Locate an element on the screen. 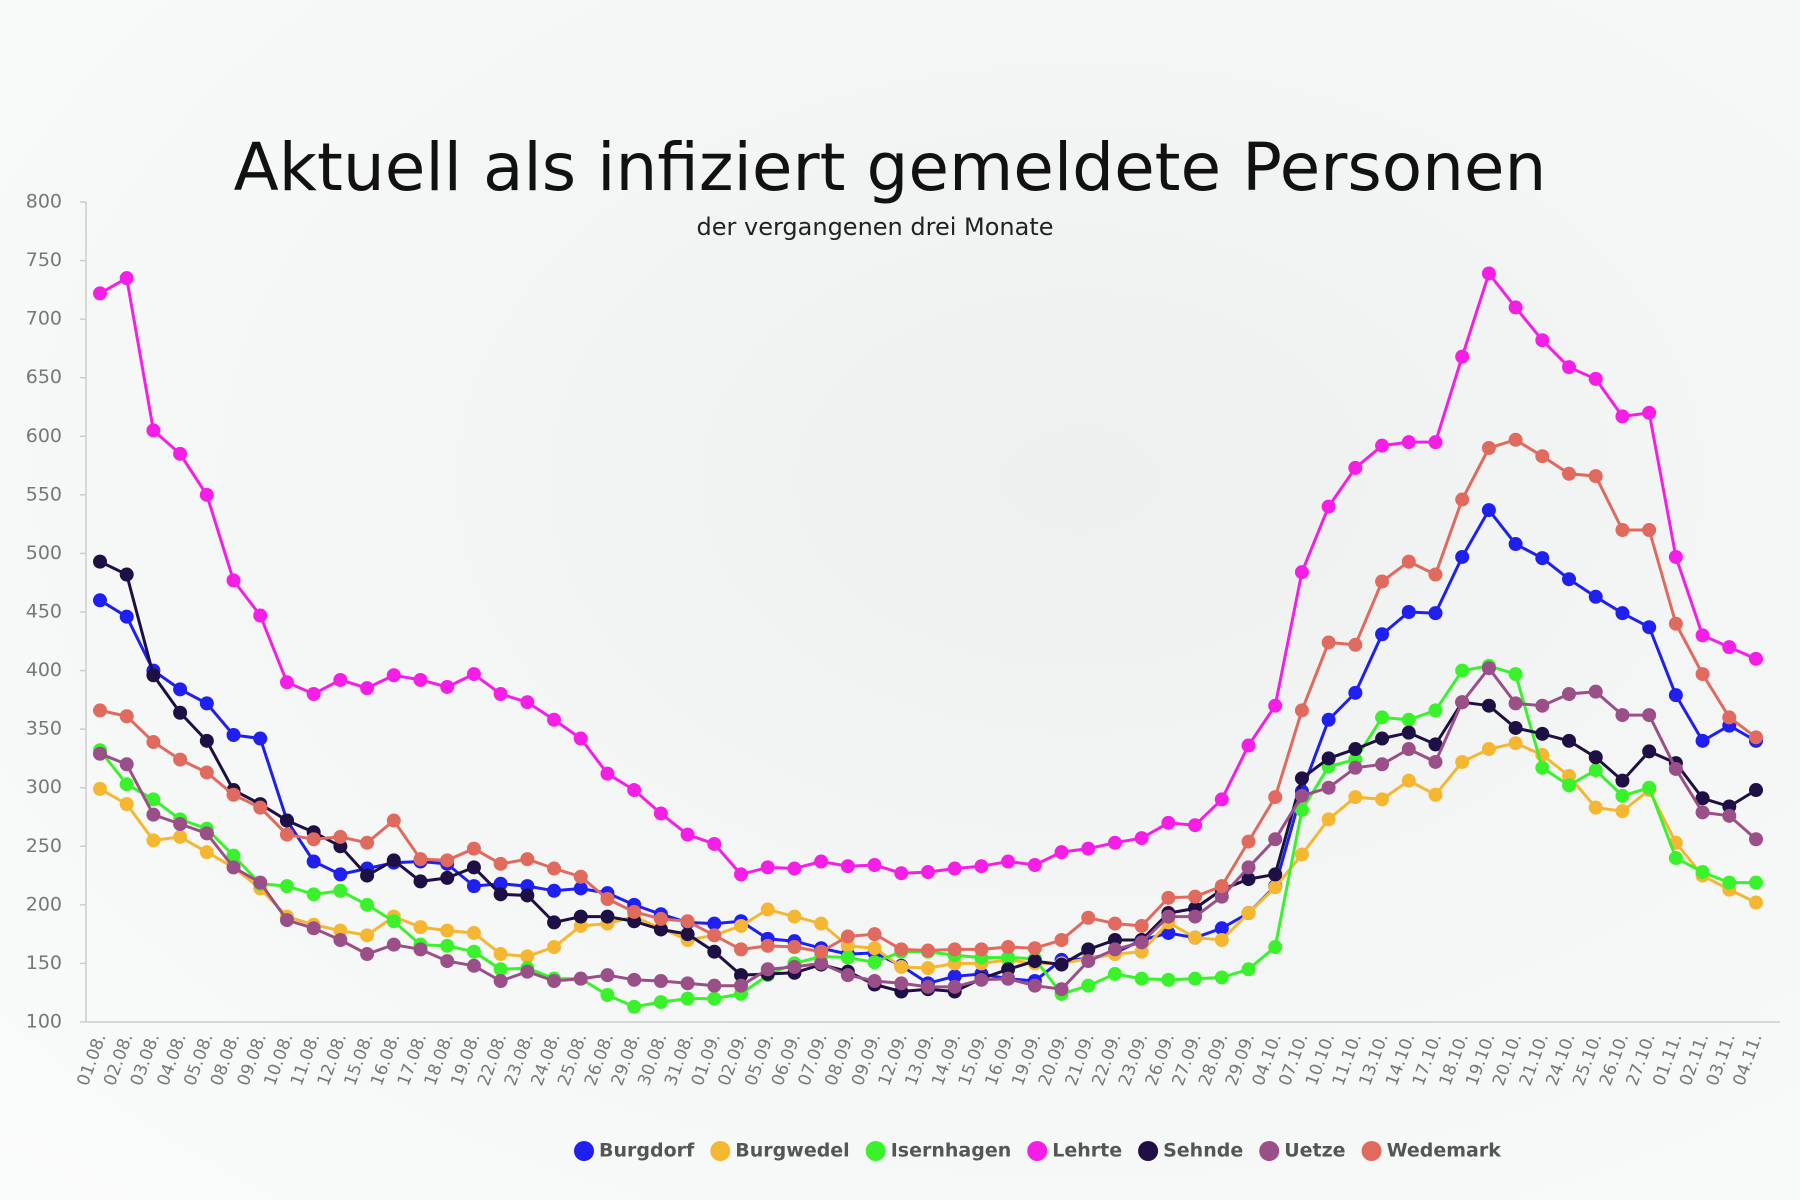  chart-subtitle: der vergangenen drei Monate is located at coordinates (875, 227).